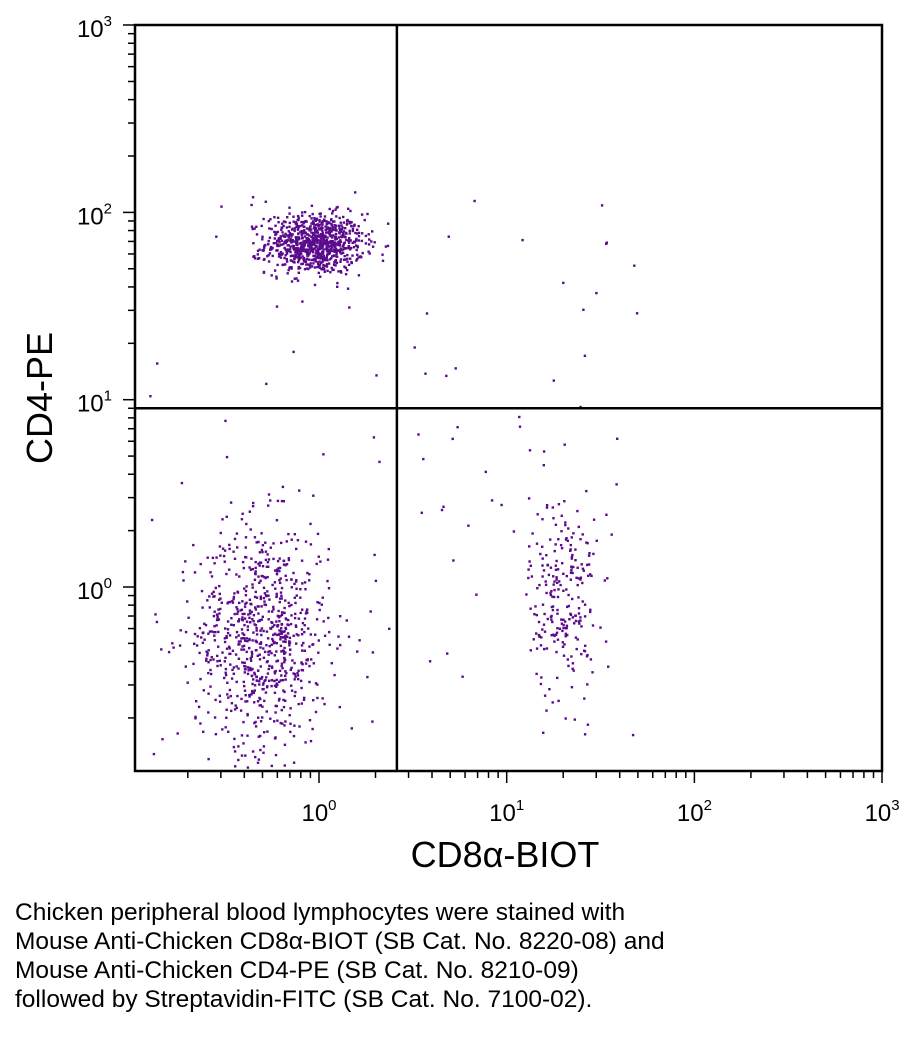  Describe the element at coordinates (94, 590) in the screenshot. I see `y-tick-label: 10⁰` at that location.